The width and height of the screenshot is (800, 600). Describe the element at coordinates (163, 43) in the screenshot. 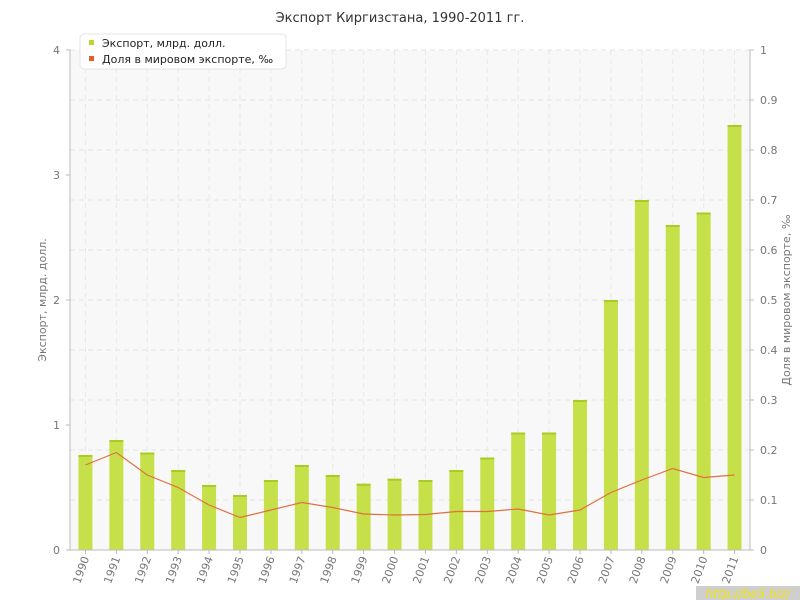

I see `legend-label-export: Экспорт, млрд. долл.` at that location.